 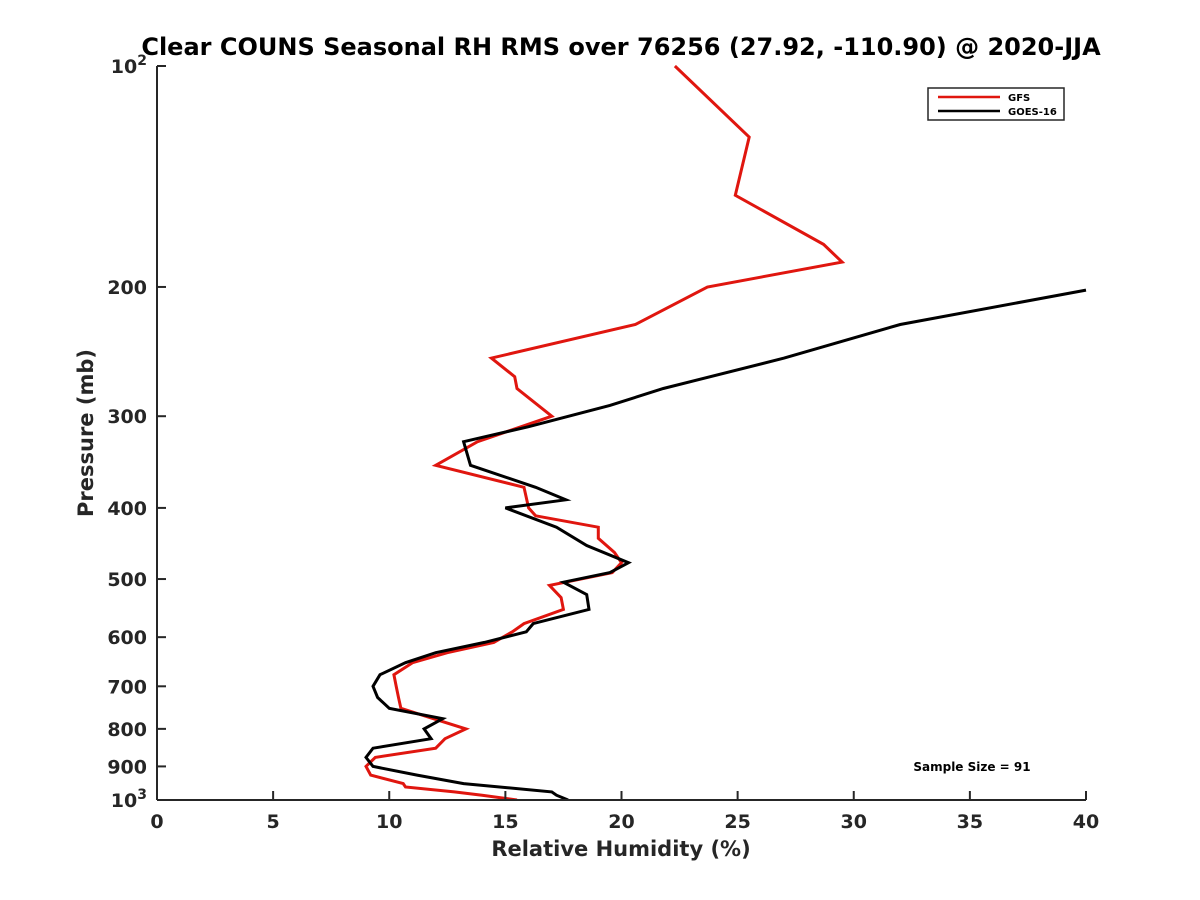 I want to click on x-tick-label: 10, so click(x=389, y=822).